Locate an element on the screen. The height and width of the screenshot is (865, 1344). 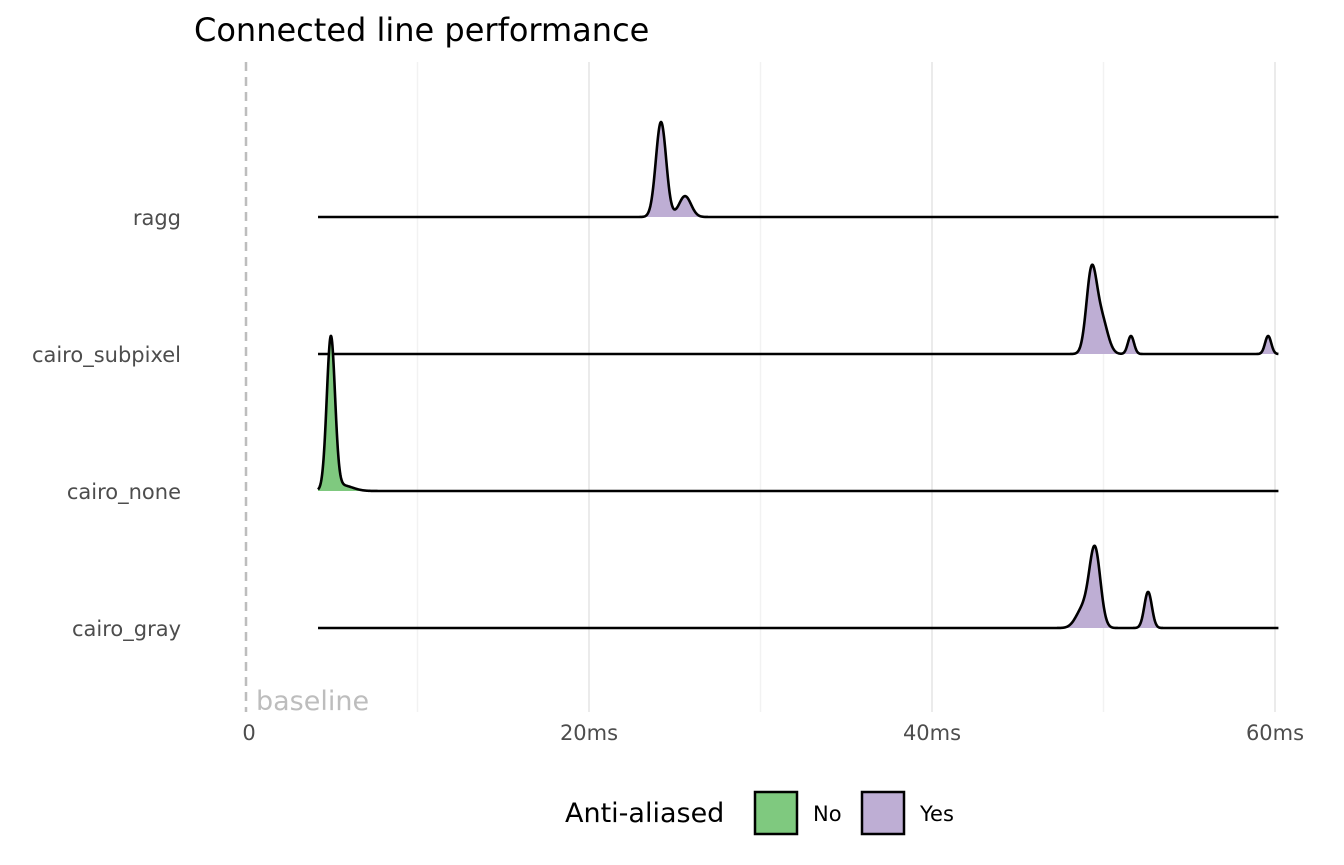
ridge-cairo_subpixel is located at coordinates (798, 309).